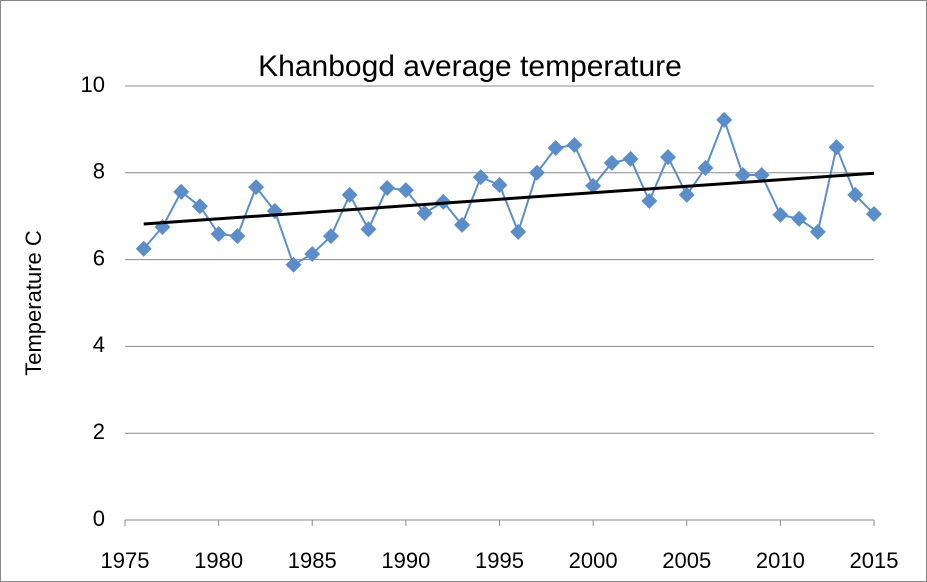 This screenshot has width=927, height=582. What do you see at coordinates (99, 344) in the screenshot?
I see `y-tick-label: 4` at bounding box center [99, 344].